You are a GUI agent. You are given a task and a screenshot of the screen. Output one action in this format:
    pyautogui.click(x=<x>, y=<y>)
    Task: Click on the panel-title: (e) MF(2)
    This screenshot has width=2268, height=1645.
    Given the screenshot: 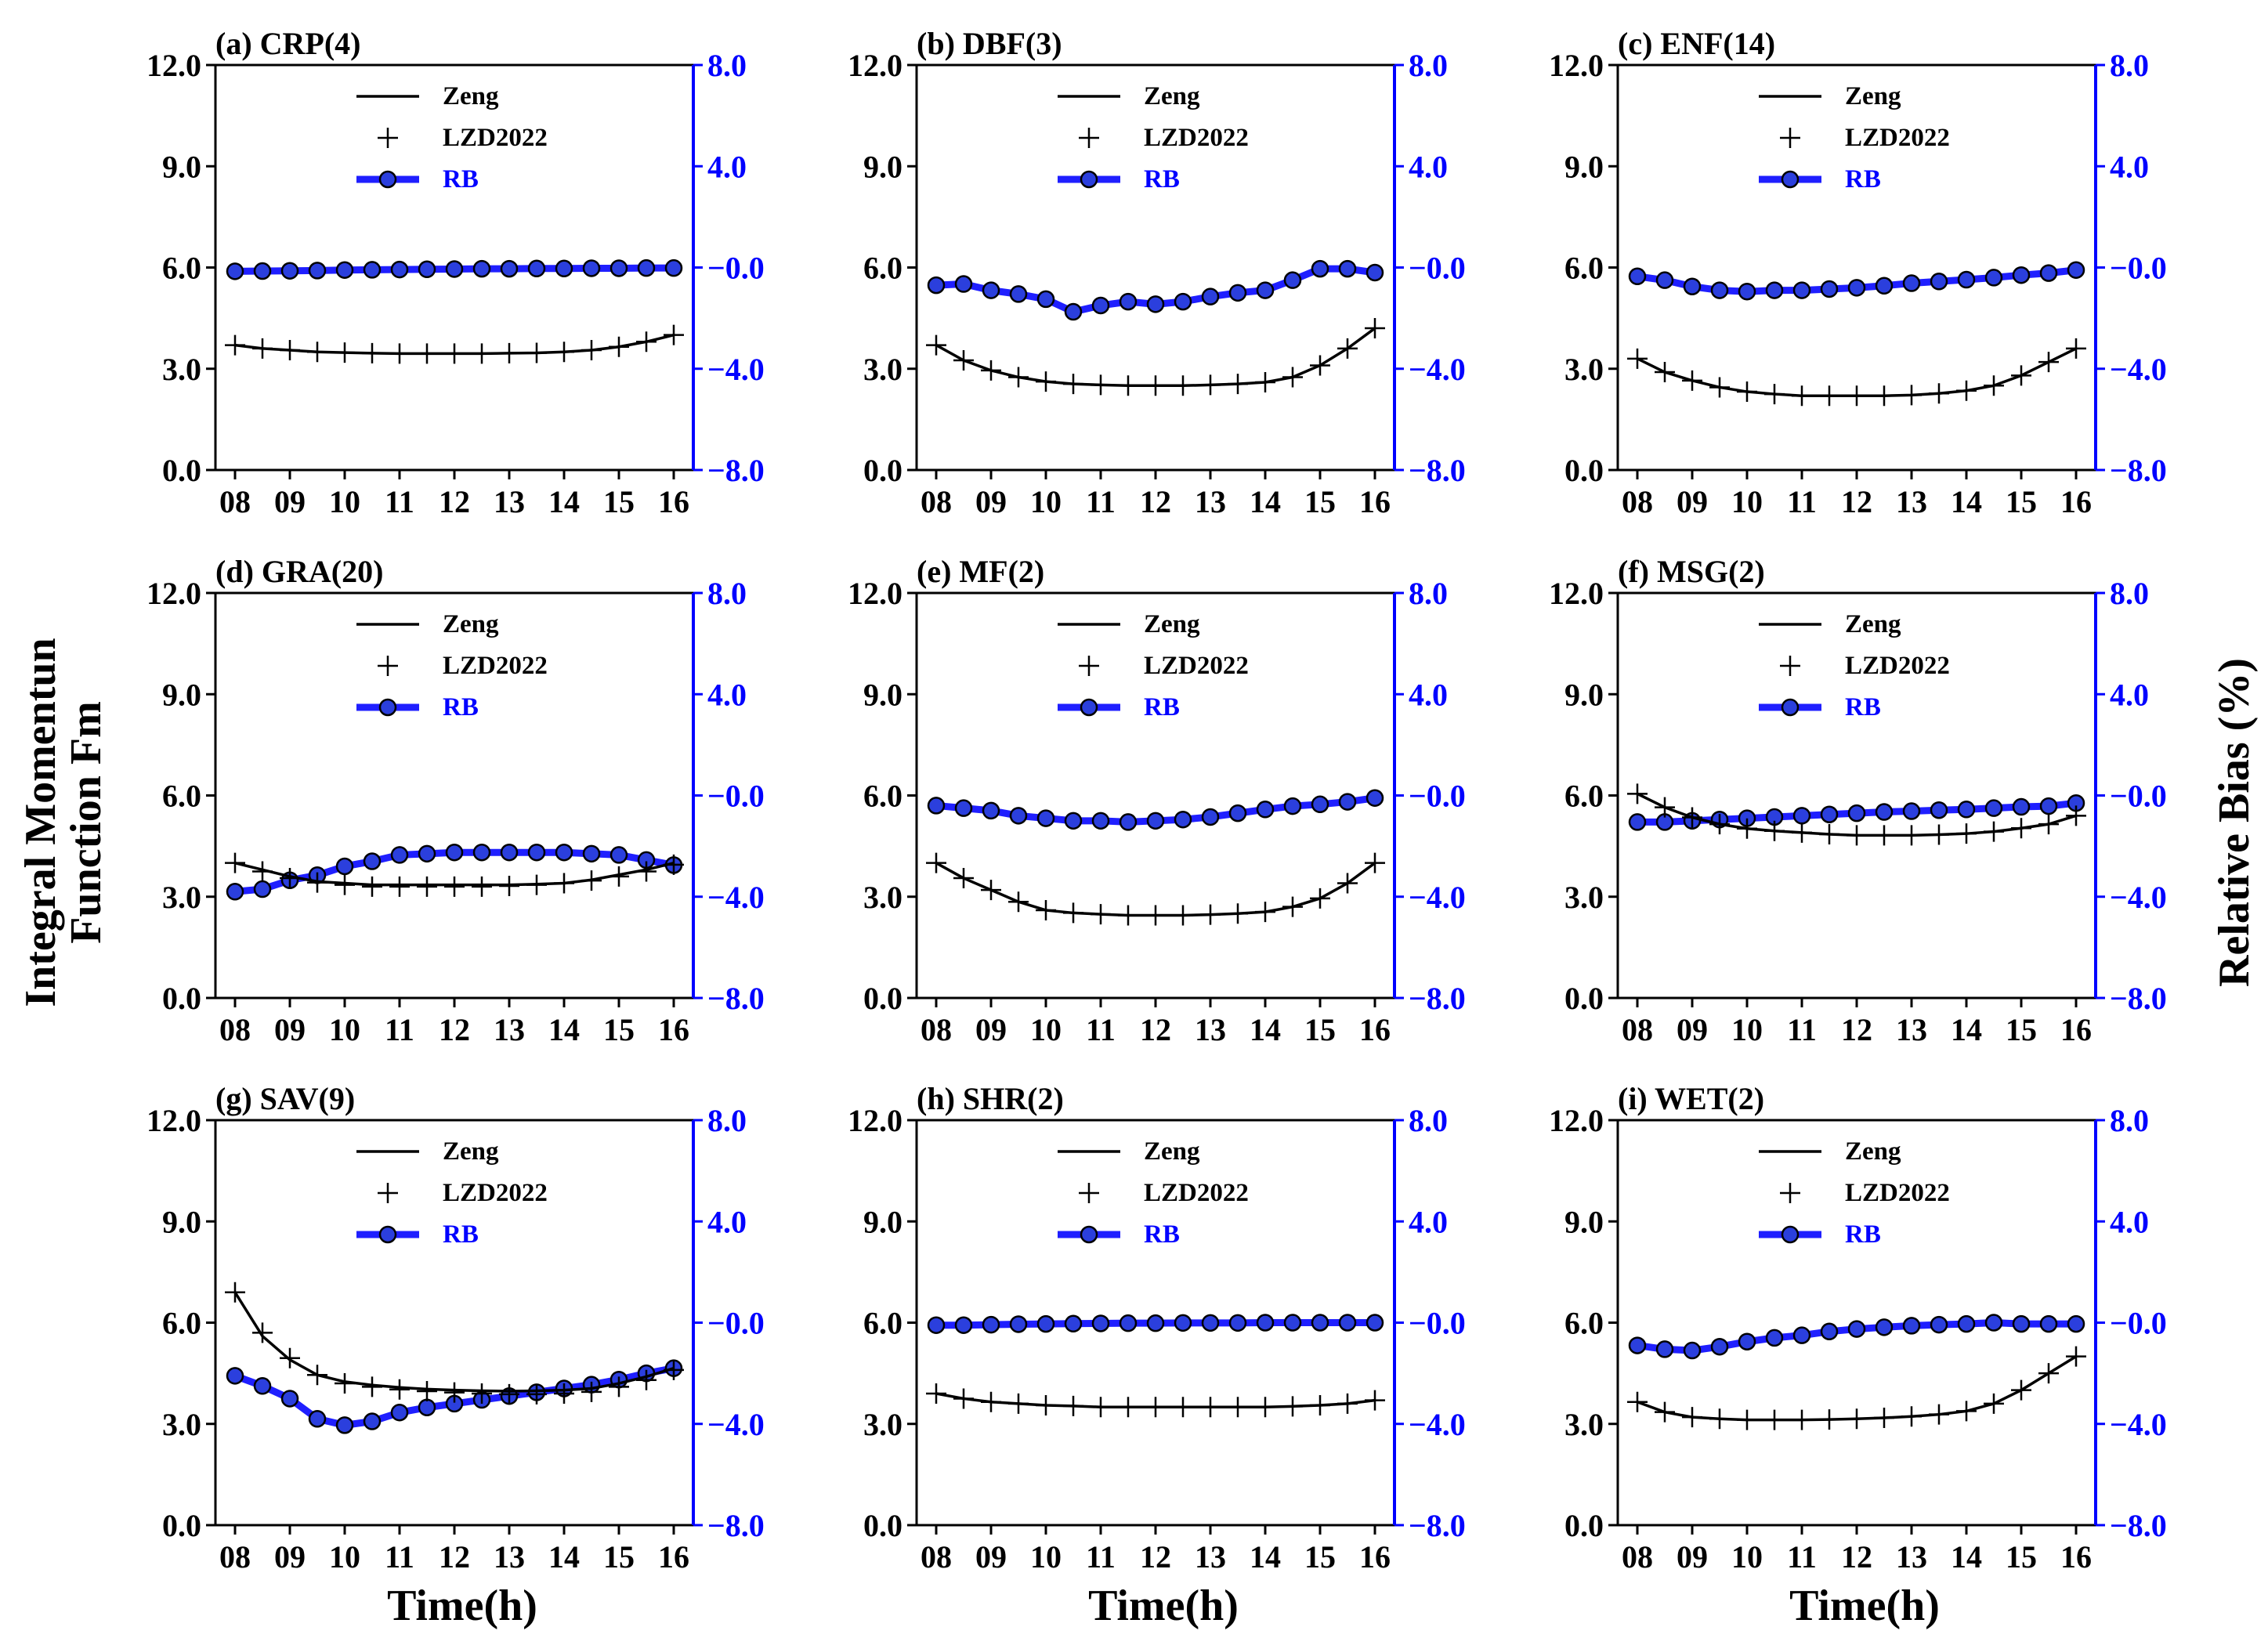 What is the action you would take?
    pyautogui.click(x=980, y=571)
    